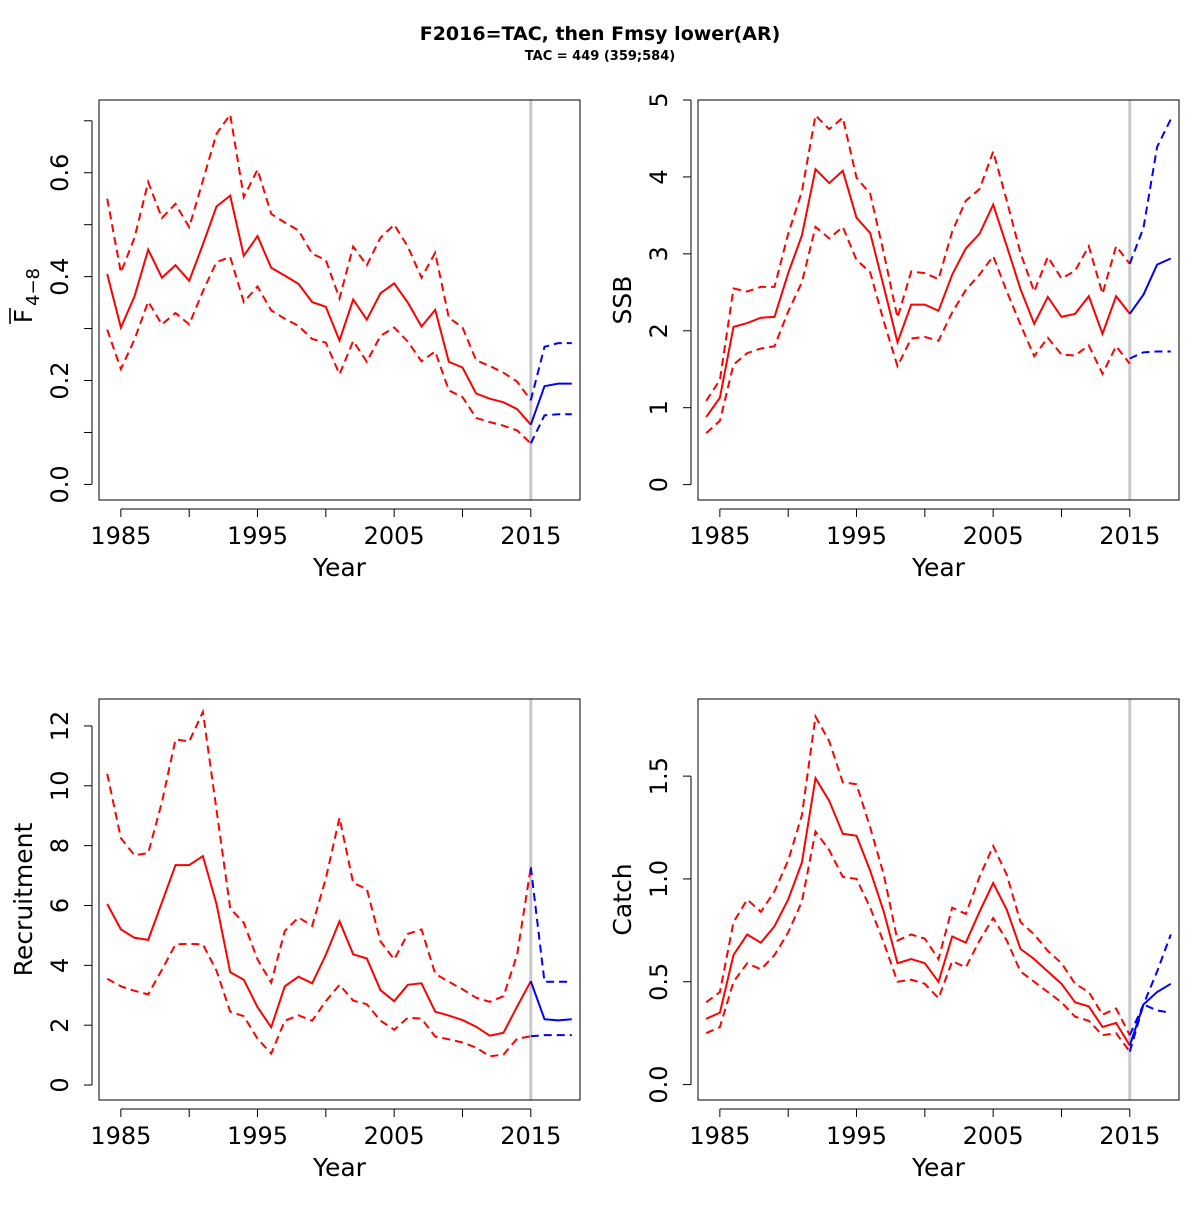 This screenshot has height=1205, width=1200. Describe the element at coordinates (600, 56) in the screenshot. I see `figure-subtitle: TAC = 449 (359;584)` at that location.